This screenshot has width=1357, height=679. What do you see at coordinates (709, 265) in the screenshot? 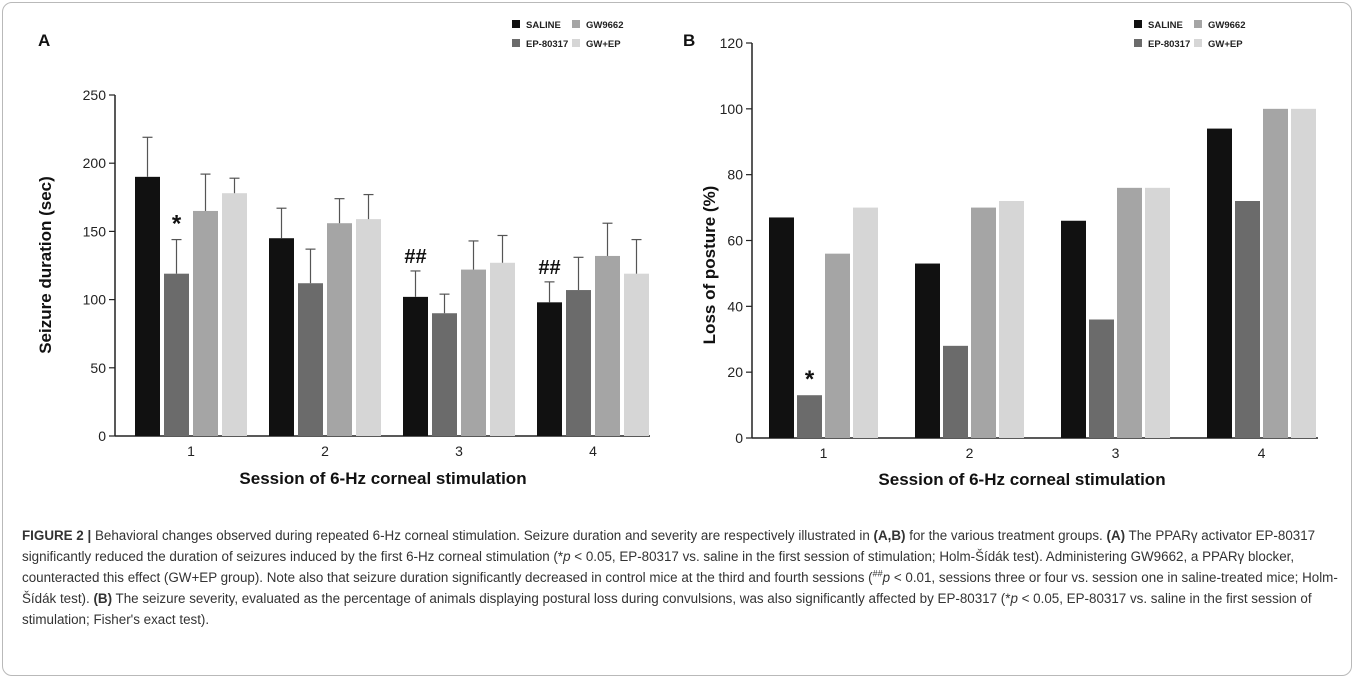
I see `y-axis-title: Loss of posture (%)` at bounding box center [709, 265].